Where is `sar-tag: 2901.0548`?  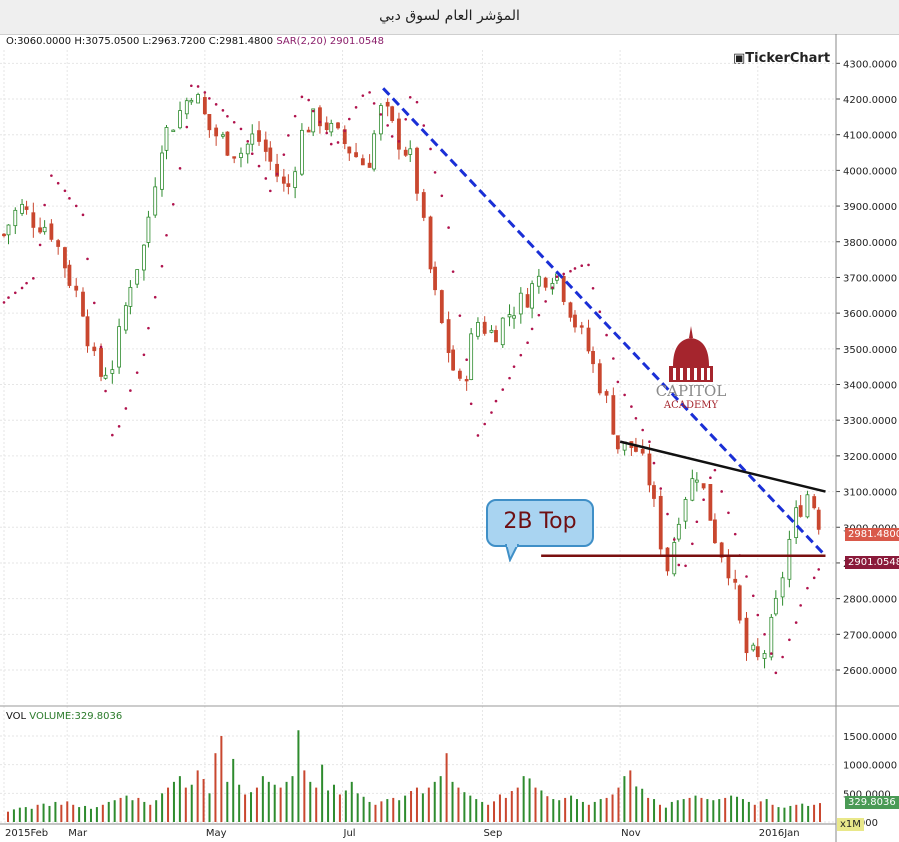
sar-tag: 2901.0548 is located at coordinates (872, 562).